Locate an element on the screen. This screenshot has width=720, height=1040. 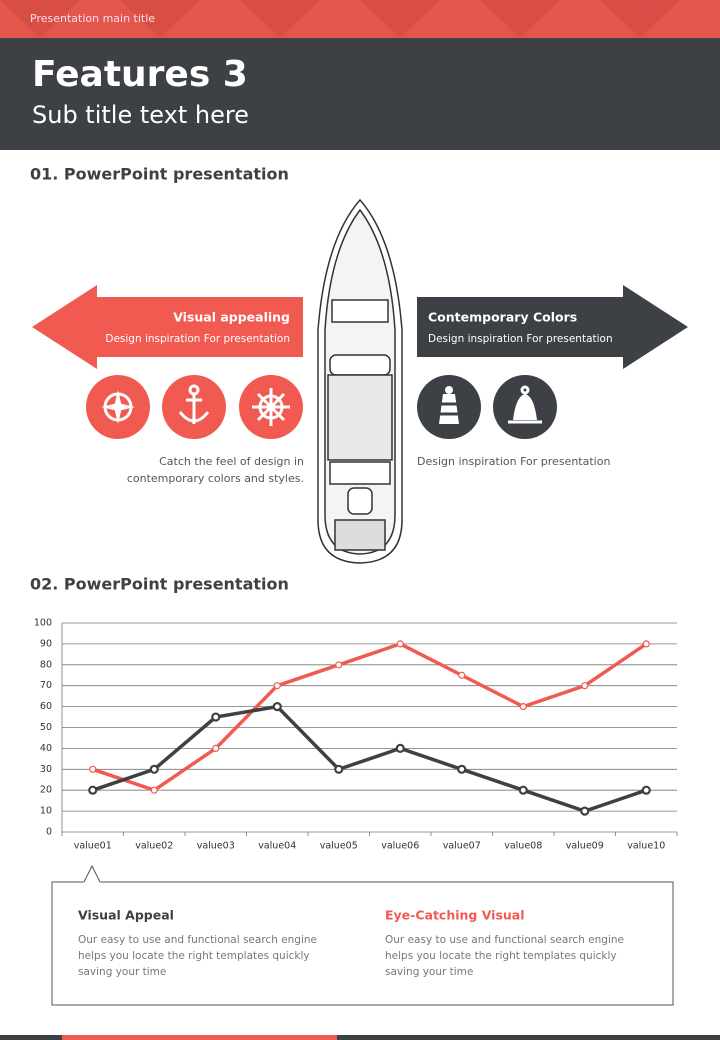
y-tick-label: 0 is located at coordinates (49, 832).